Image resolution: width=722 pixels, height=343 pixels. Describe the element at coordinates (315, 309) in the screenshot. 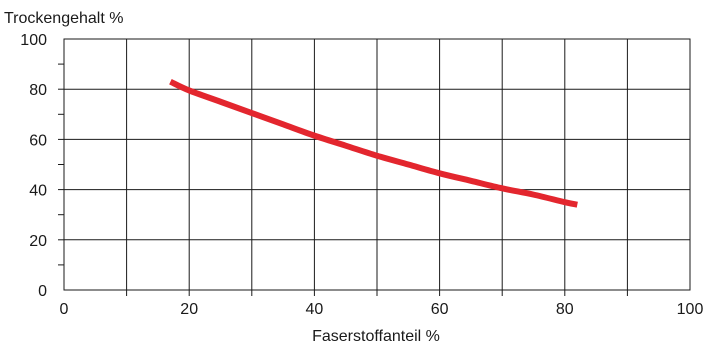

I see `x-tick-label: 40` at that location.